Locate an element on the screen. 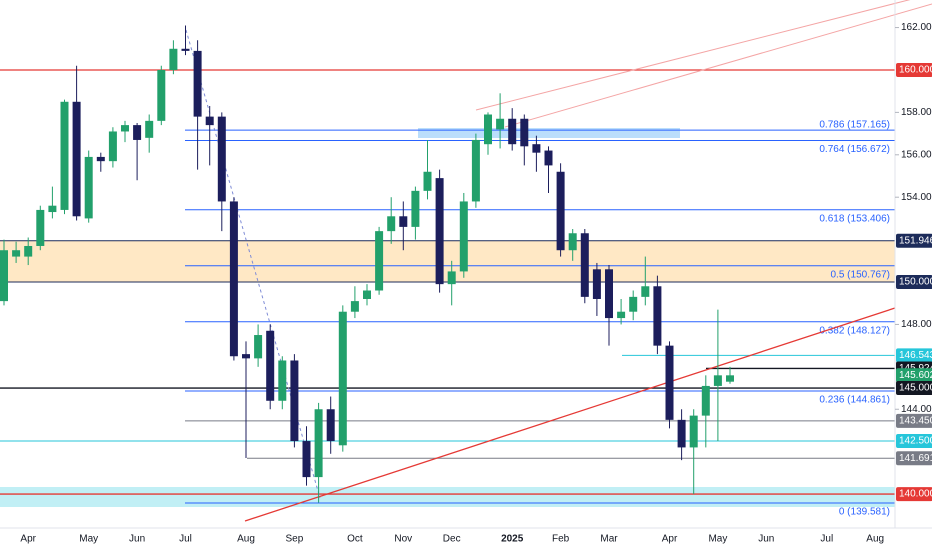 This screenshot has height=550, width=932. support-zone is located at coordinates (447, 497).